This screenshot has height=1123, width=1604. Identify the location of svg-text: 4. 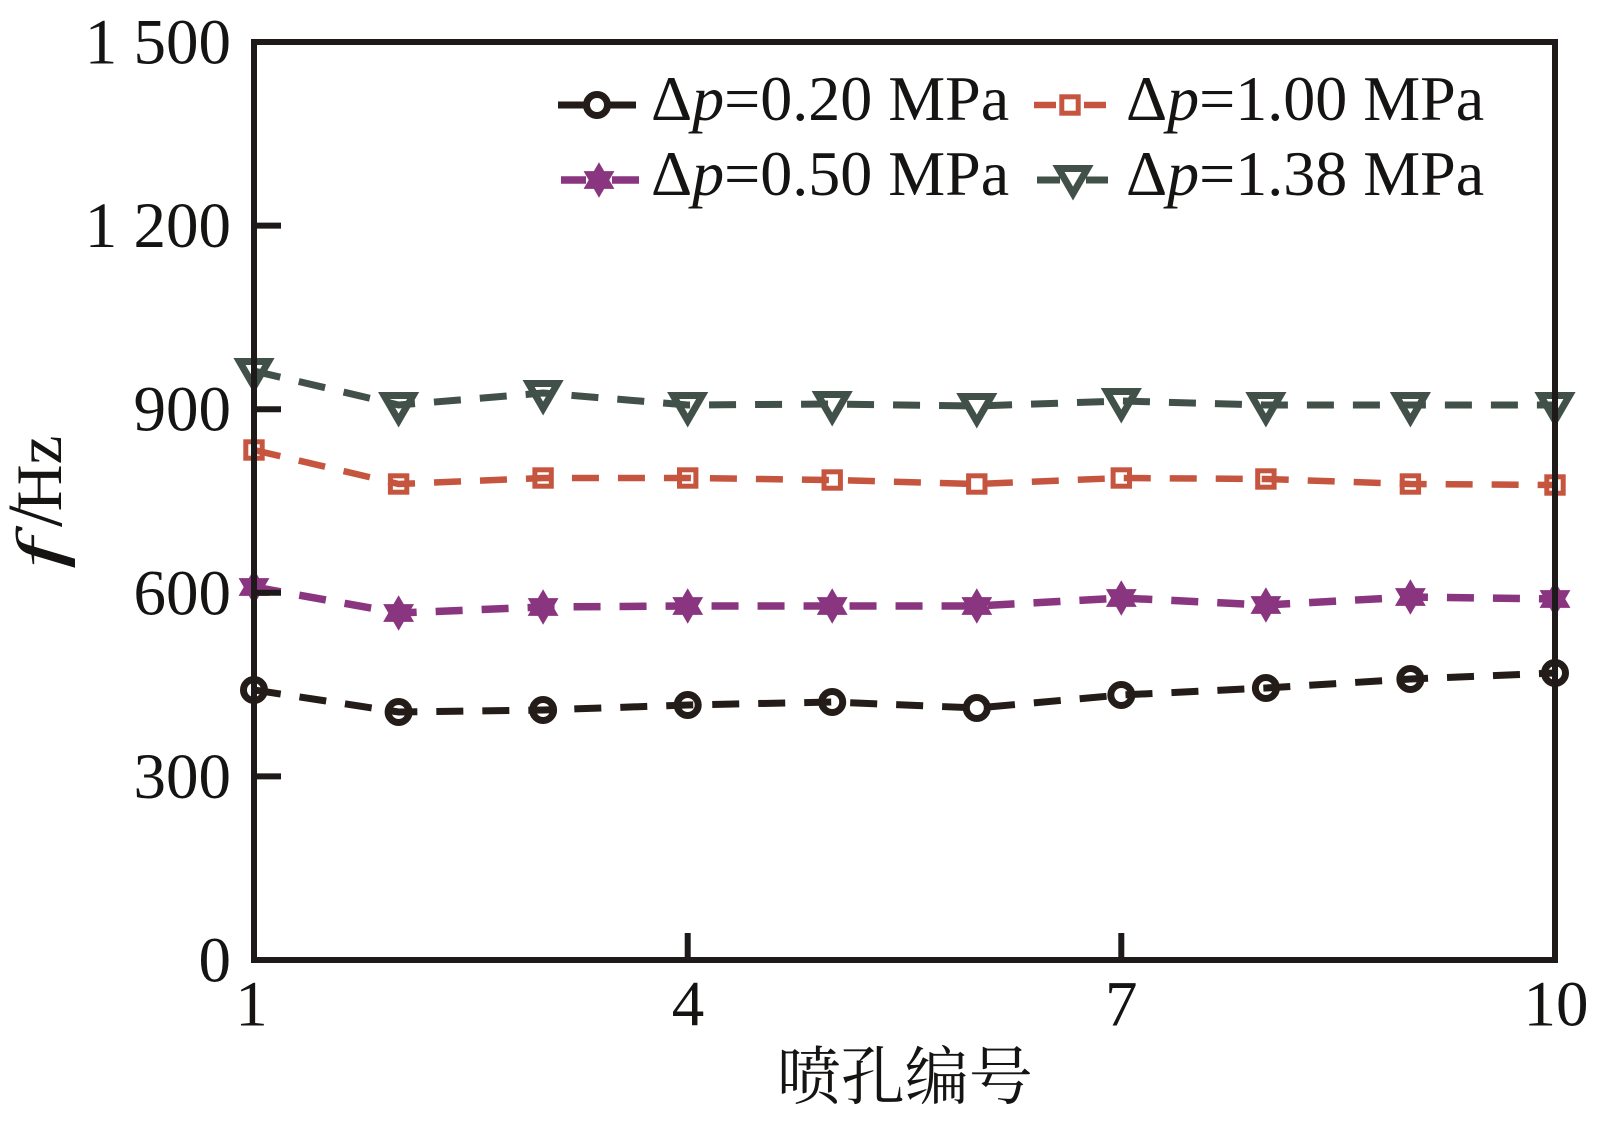
(688, 1005).